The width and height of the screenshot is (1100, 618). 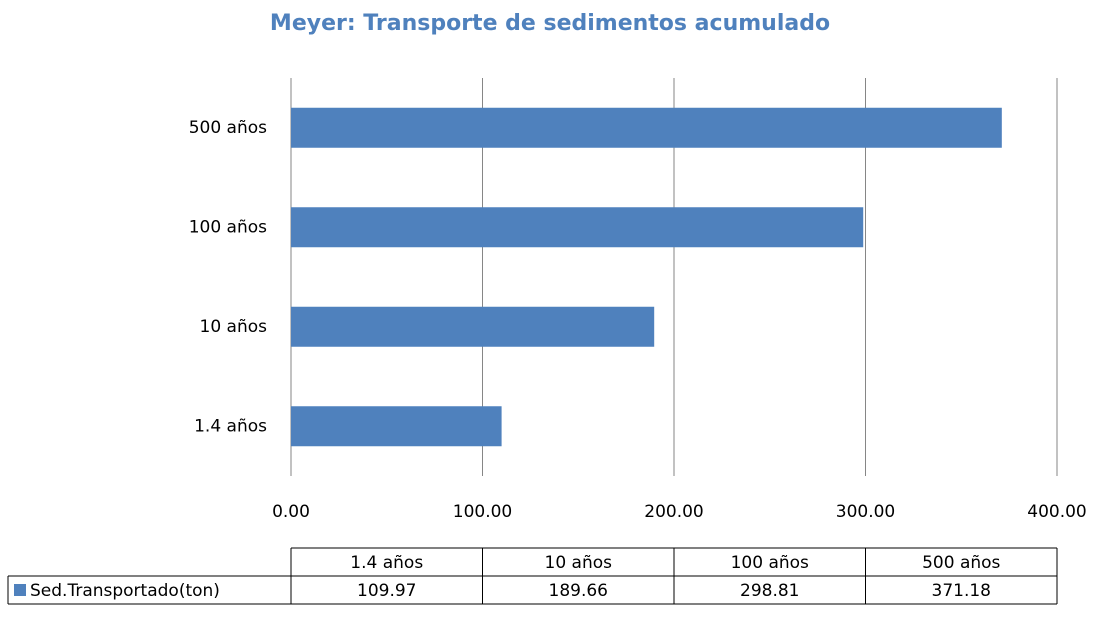 I want to click on y-tick-label: 100 años, so click(x=228, y=227).